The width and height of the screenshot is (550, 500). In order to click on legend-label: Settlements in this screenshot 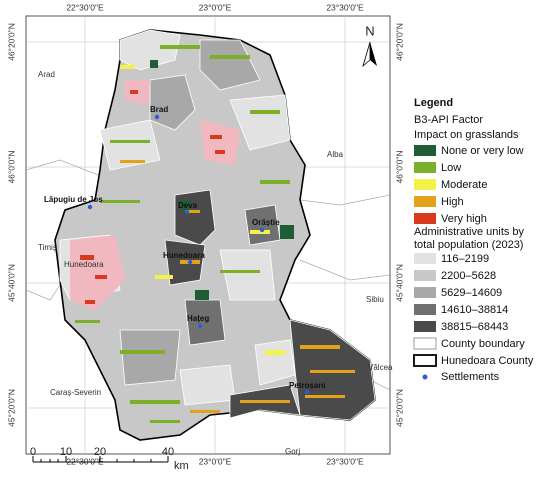, I will do `click(470, 377)`.